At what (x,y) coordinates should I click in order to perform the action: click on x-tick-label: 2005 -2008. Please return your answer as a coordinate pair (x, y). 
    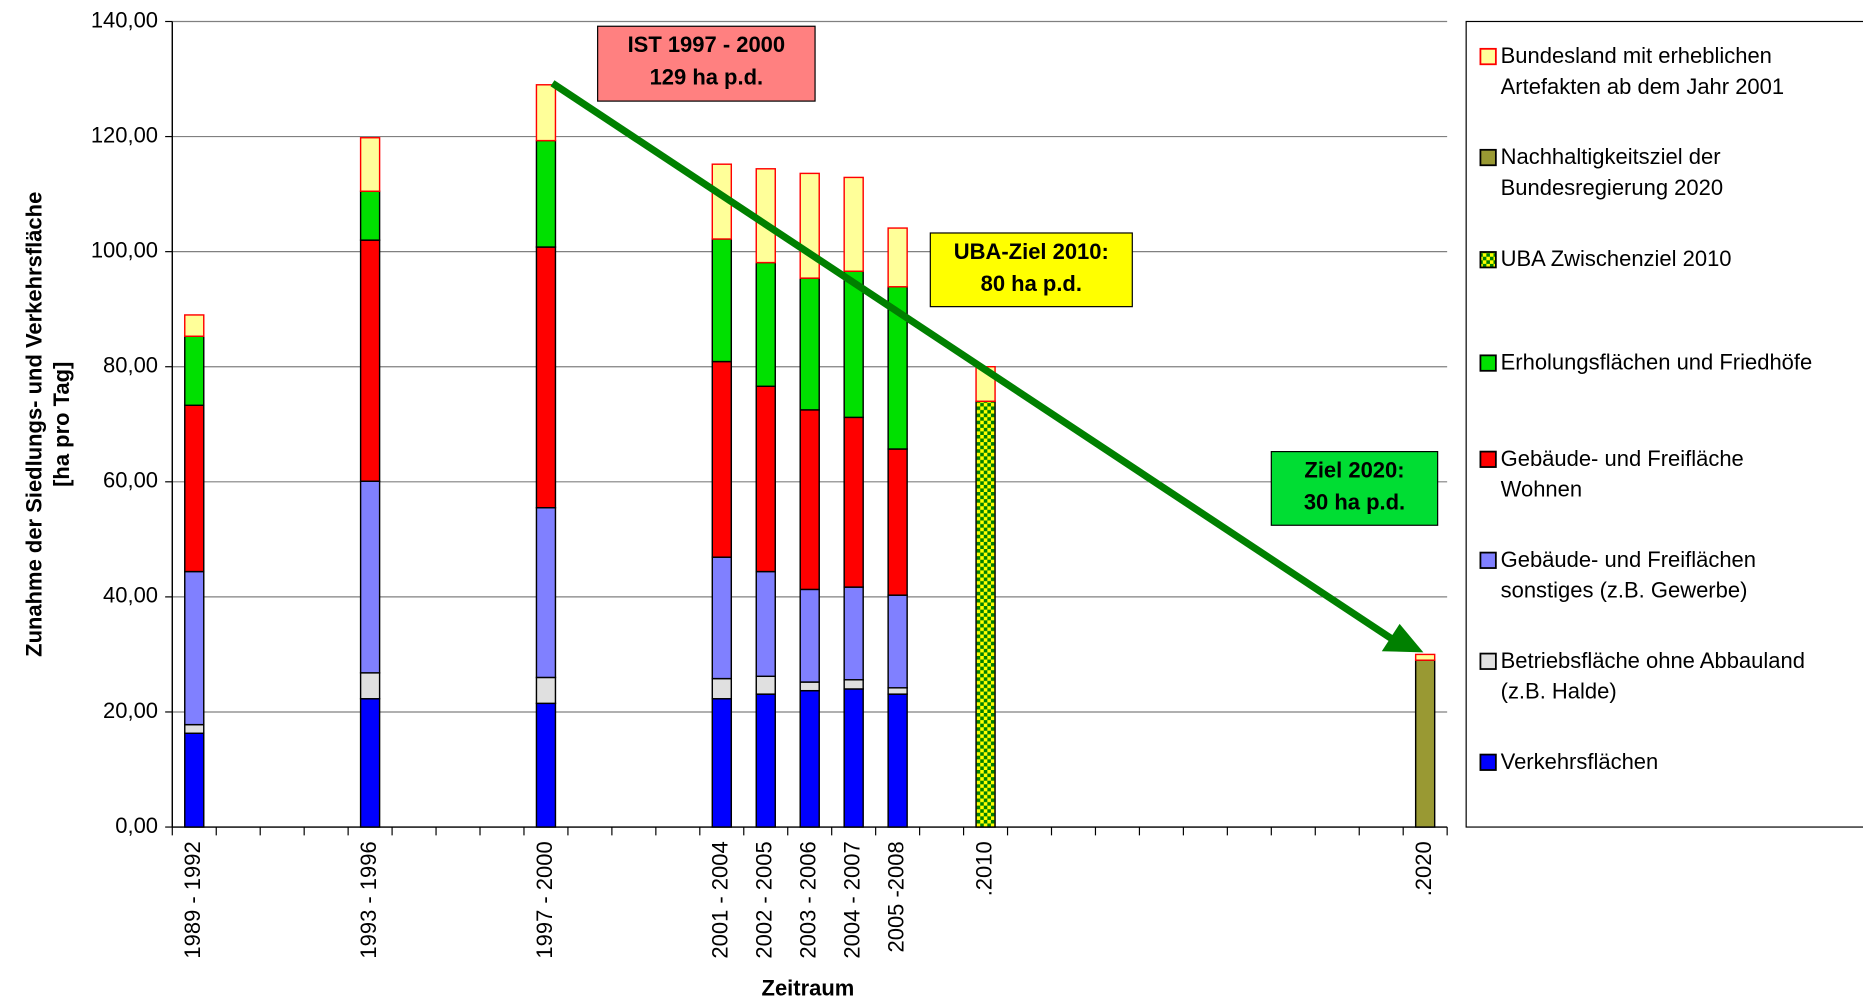
    Looking at the image, I should click on (895, 896).